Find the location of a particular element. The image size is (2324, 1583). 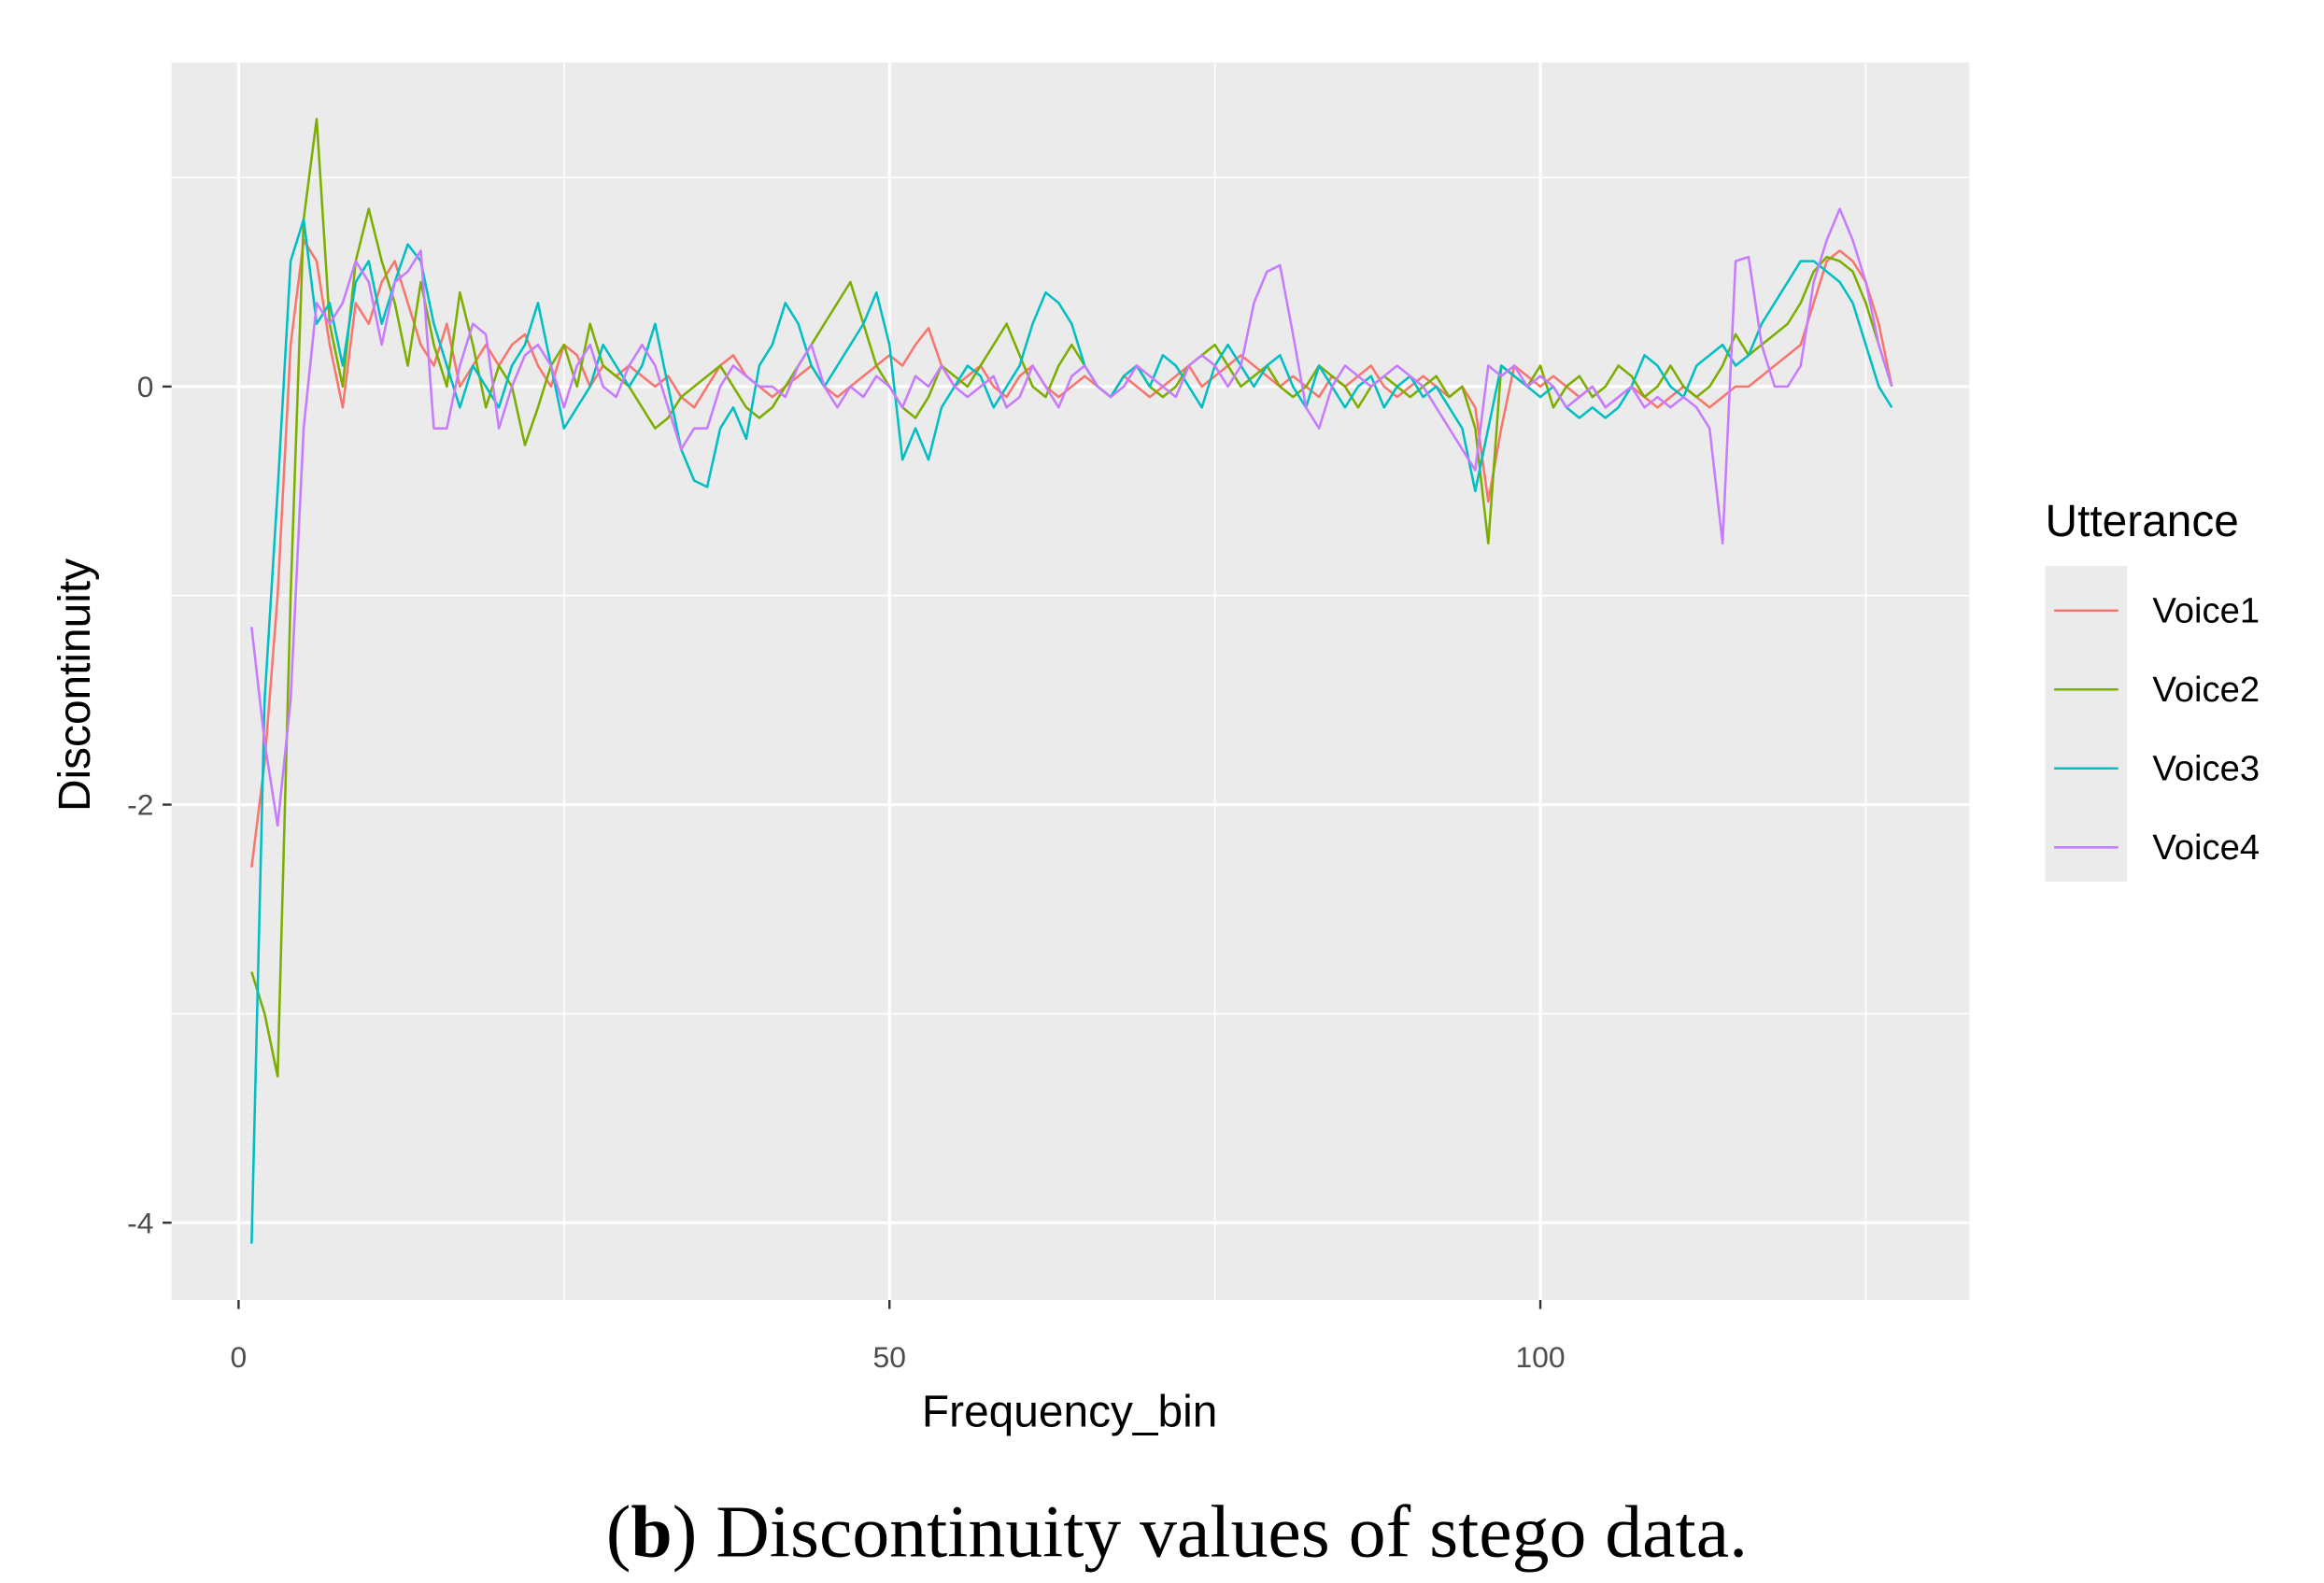

legend-label: Voice2 is located at coordinates (2206, 690).